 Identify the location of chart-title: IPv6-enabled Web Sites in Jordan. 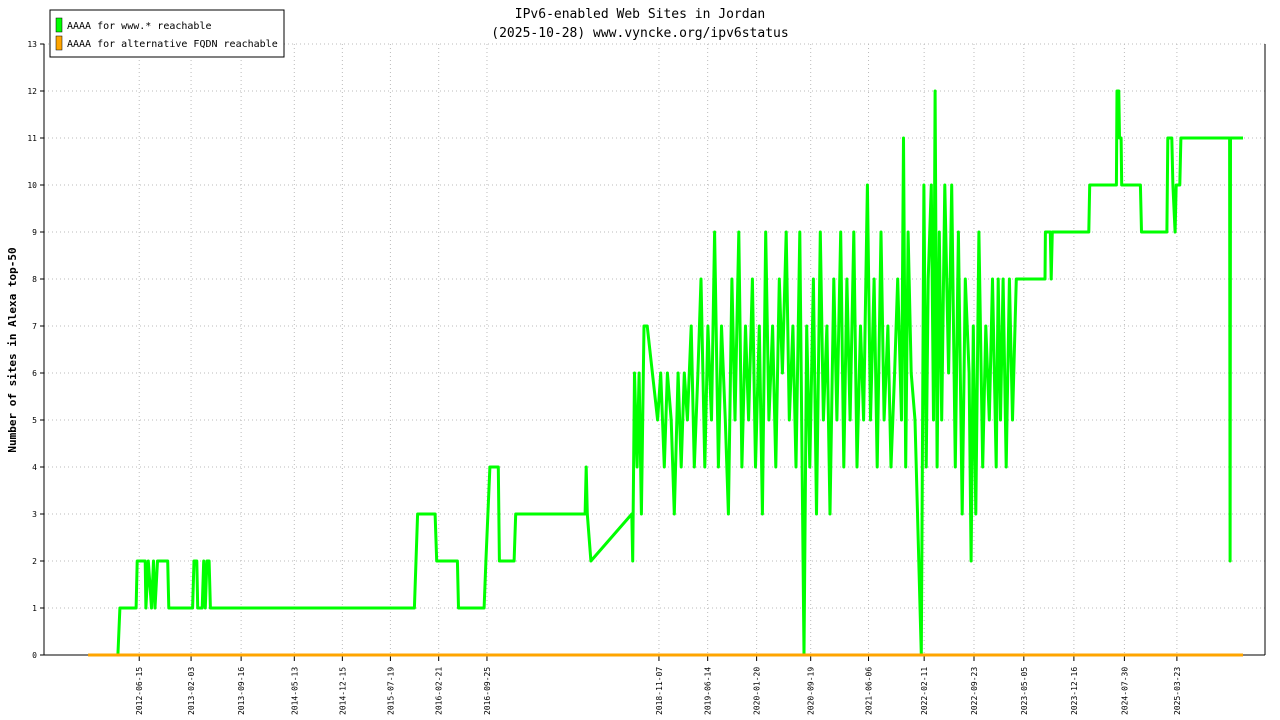
(640, 14).